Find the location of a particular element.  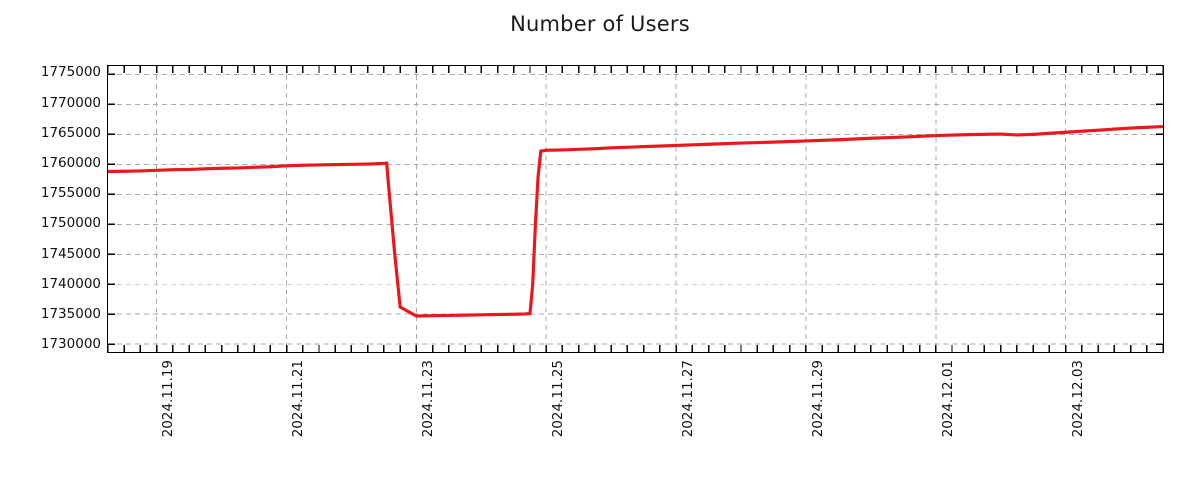

x-tick-label: 2024.11.23 is located at coordinates (427, 399).